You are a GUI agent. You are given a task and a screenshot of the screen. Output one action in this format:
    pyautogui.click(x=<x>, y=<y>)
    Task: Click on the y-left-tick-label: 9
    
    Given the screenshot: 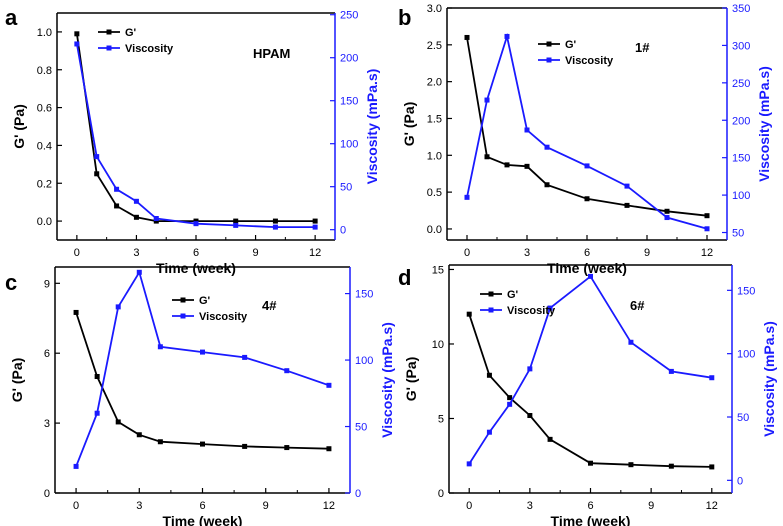 What is the action you would take?
    pyautogui.click(x=47, y=284)
    